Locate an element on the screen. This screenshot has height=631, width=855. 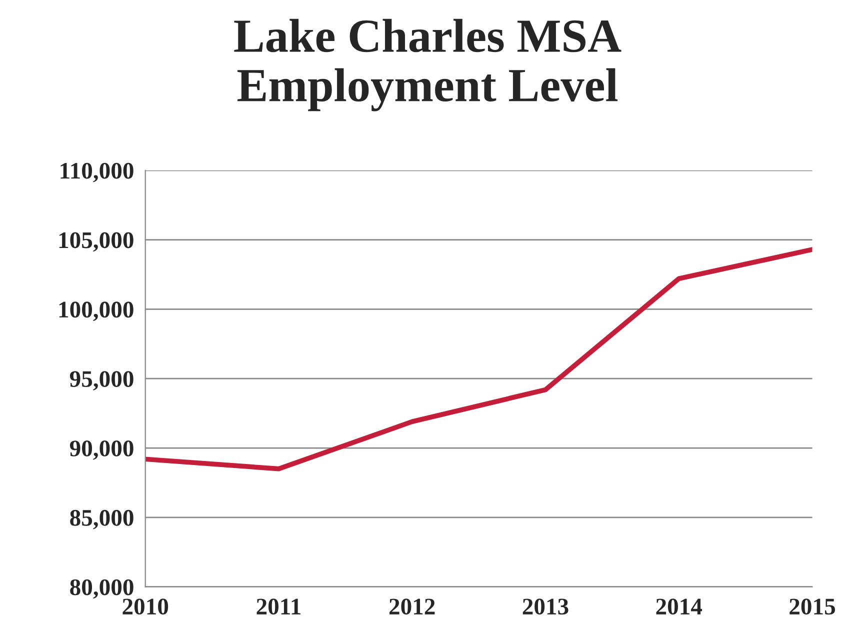
y-tick-label: 100,000 is located at coordinates (96, 312).